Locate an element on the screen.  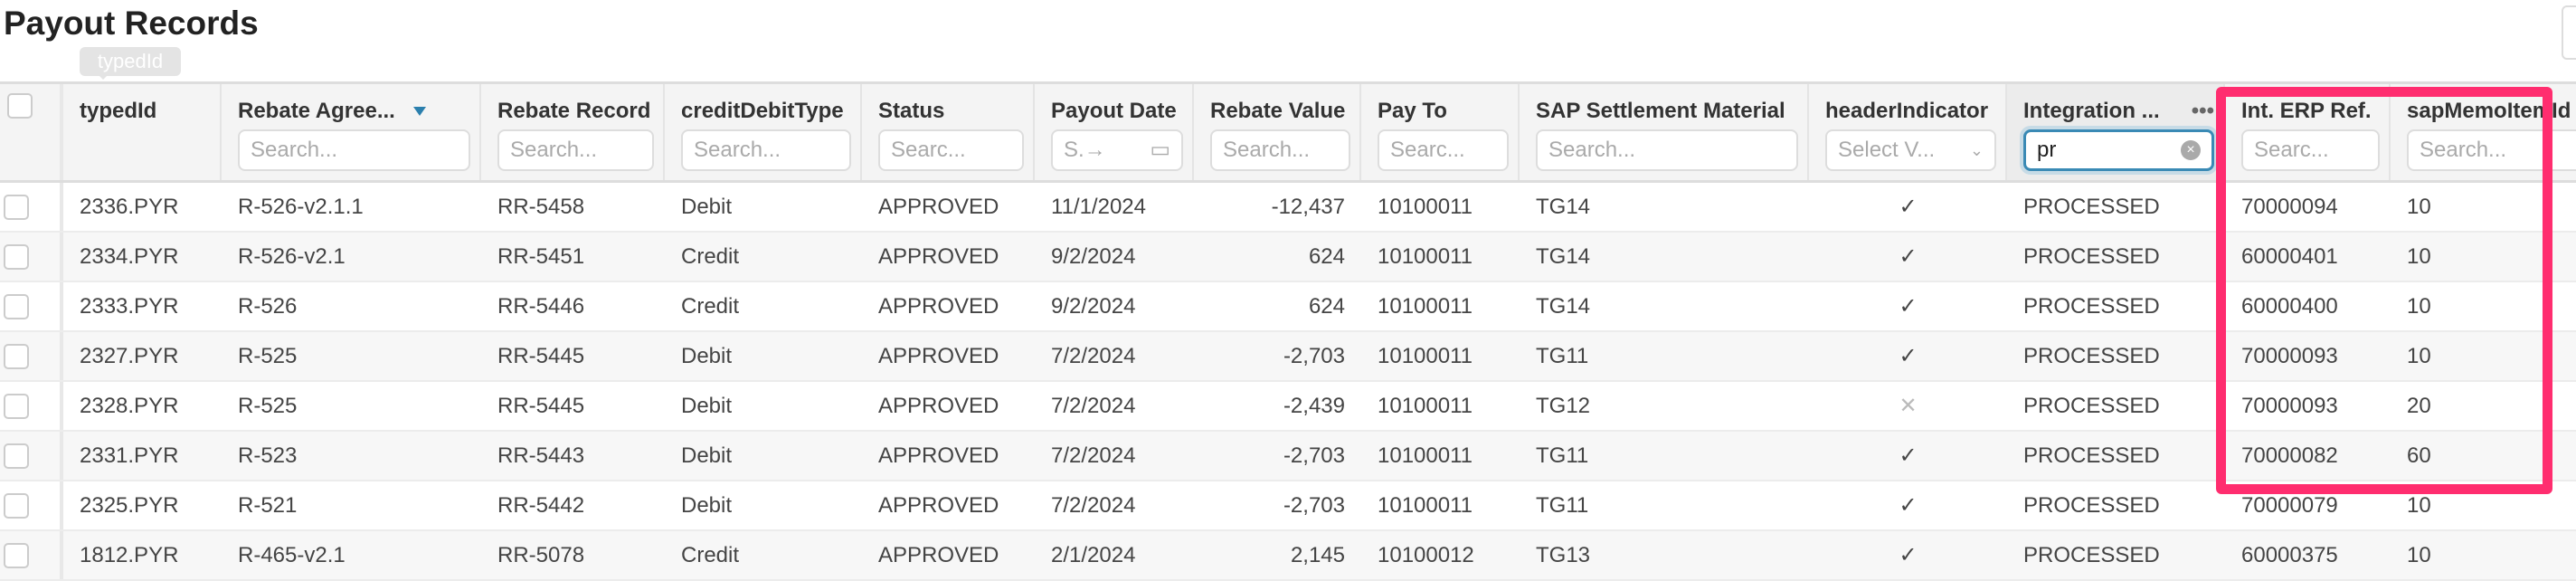
cell-value: 624 is located at coordinates (1326, 306).